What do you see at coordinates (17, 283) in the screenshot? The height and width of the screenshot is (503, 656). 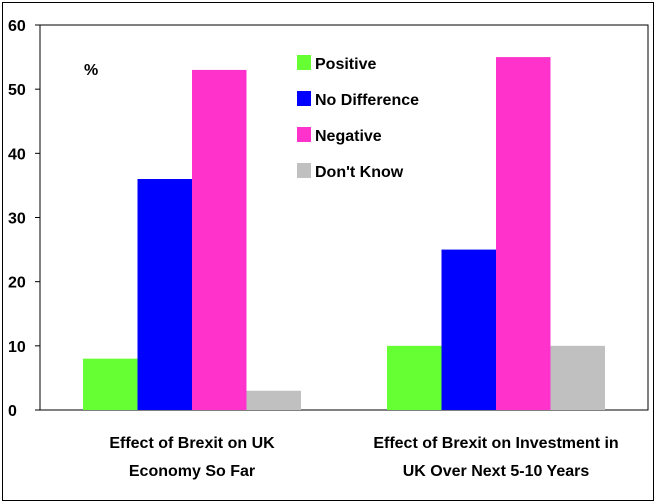 I see `y-tick-label: 20` at bounding box center [17, 283].